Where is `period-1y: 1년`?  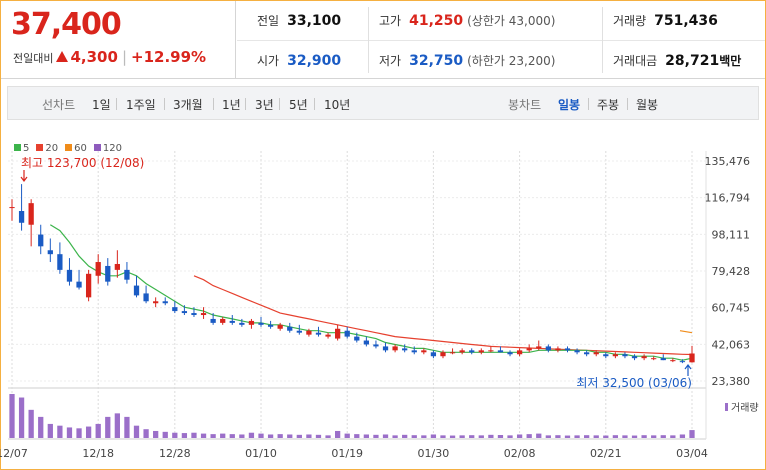 period-1y: 1년 is located at coordinates (231, 105).